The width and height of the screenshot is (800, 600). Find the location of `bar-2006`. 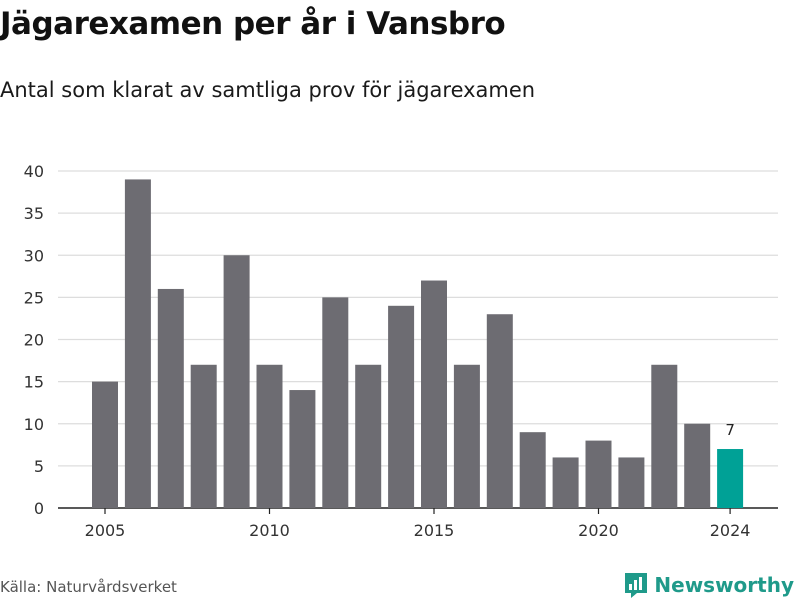

bar-2006 is located at coordinates (137, 344).